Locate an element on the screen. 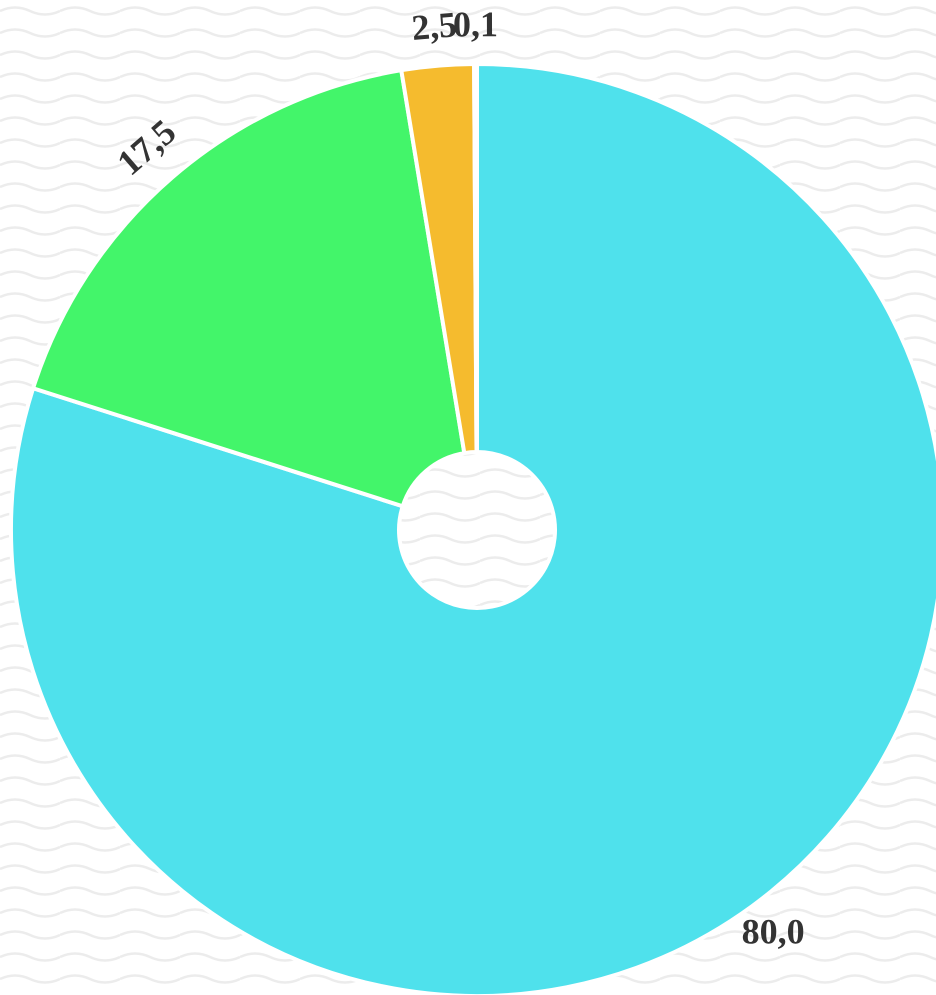 Image resolution: width=936 pixels, height=995 pixels. data-label: 2,5 is located at coordinates (434, 26).